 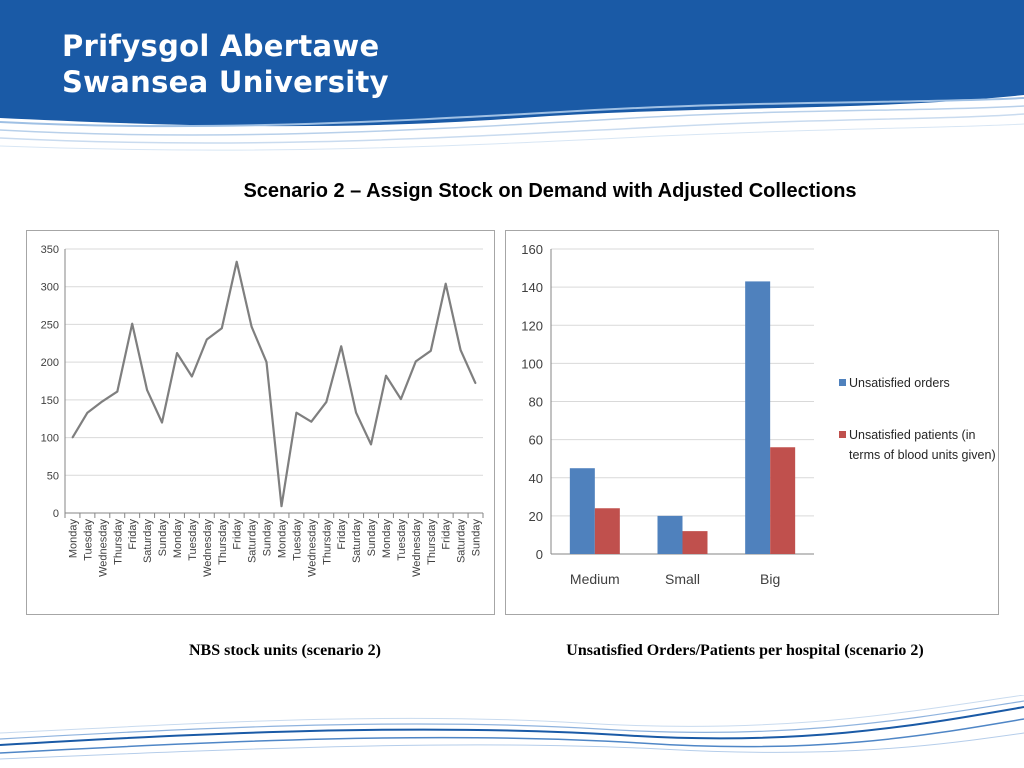 I want to click on y-tick-label: 250, so click(x=50, y=325).